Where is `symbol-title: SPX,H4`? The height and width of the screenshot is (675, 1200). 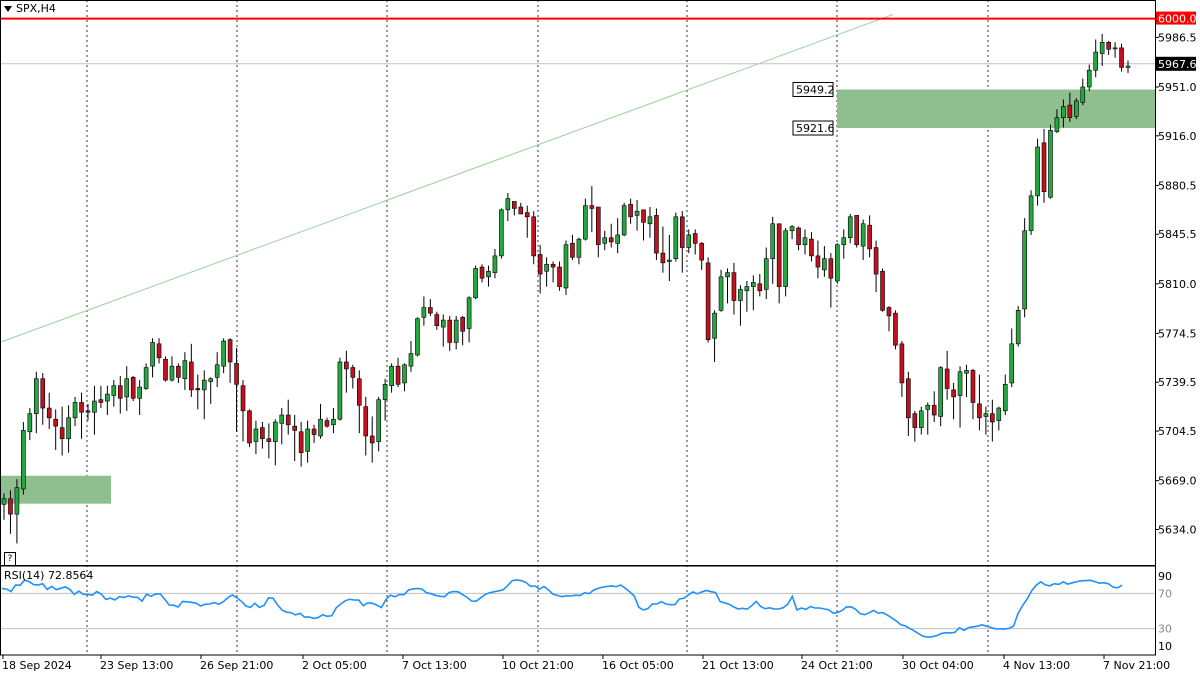
symbol-title: SPX,H4 is located at coordinates (30, 8).